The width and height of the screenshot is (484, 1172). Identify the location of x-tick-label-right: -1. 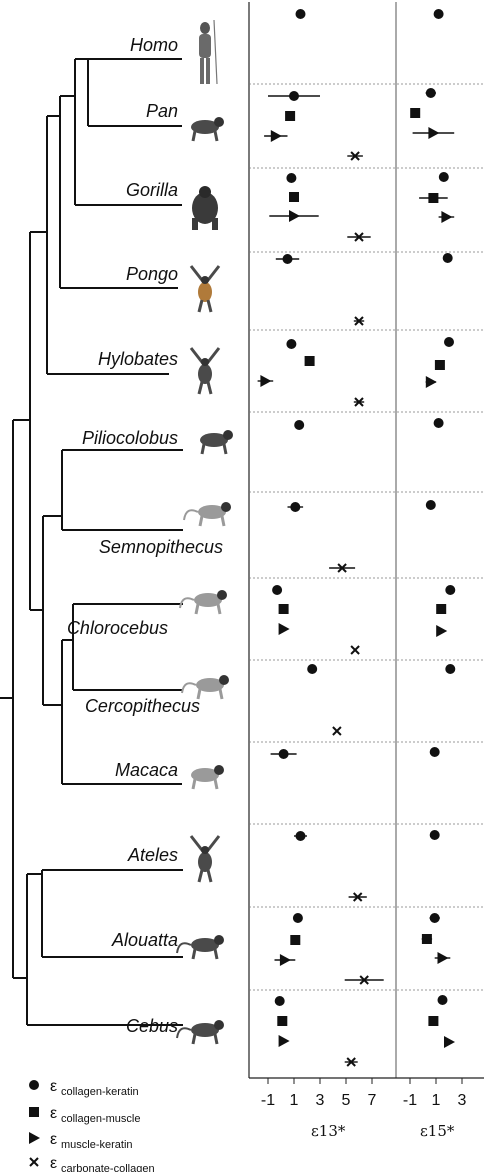
(410, 1100).